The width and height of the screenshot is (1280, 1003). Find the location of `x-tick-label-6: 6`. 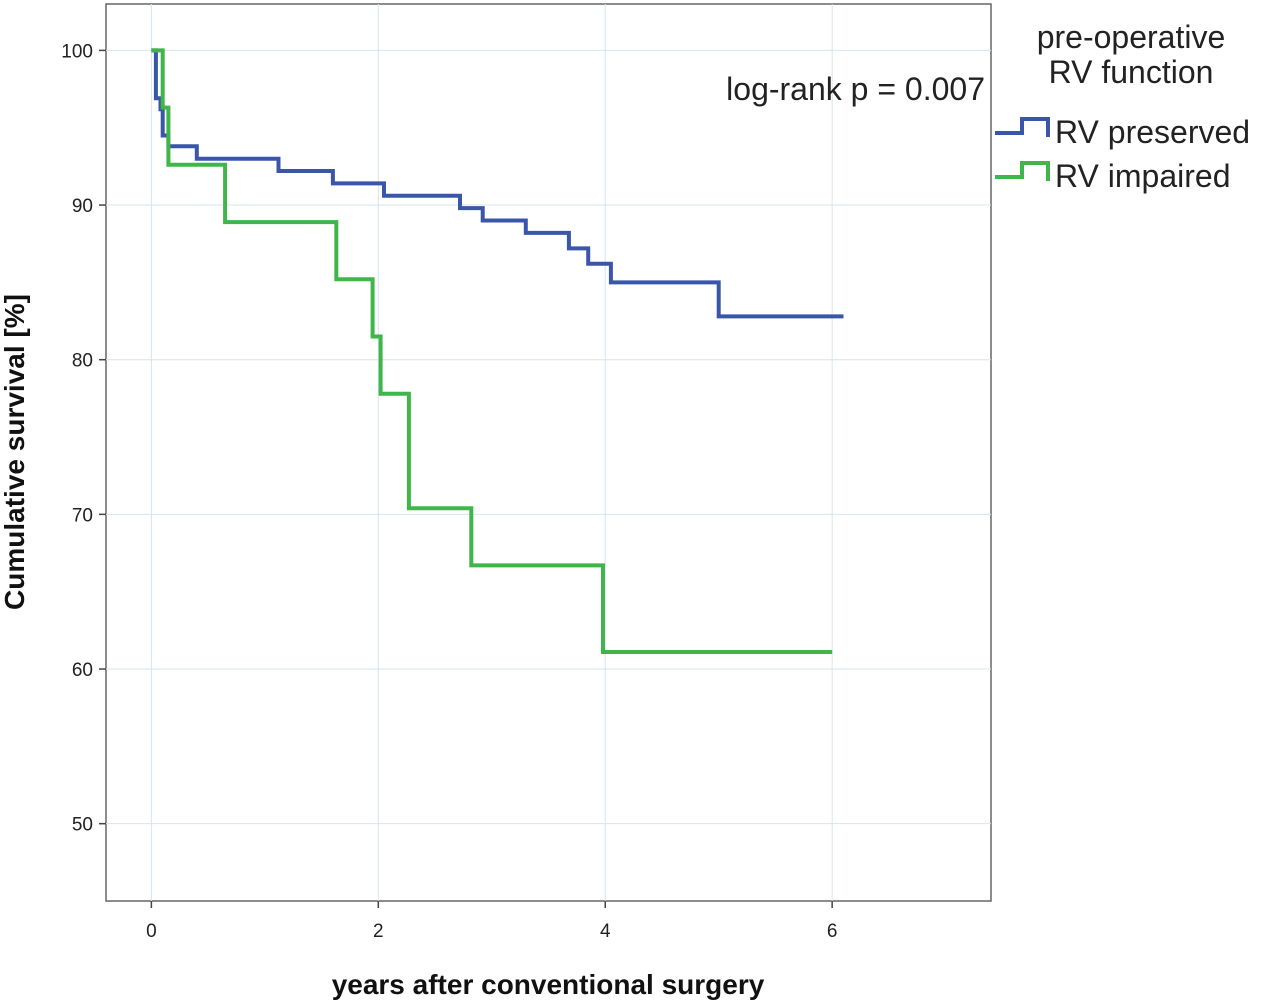

x-tick-label-6: 6 is located at coordinates (832, 931).